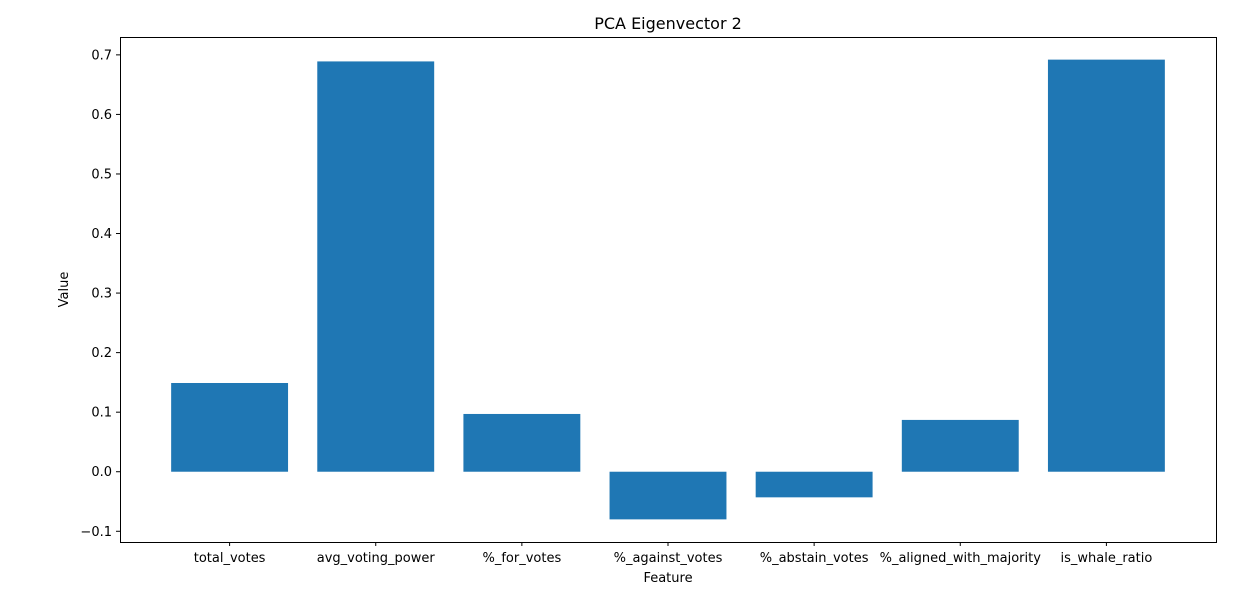  What do you see at coordinates (960, 445) in the screenshot?
I see `bar-aligned-with-majority` at bounding box center [960, 445].